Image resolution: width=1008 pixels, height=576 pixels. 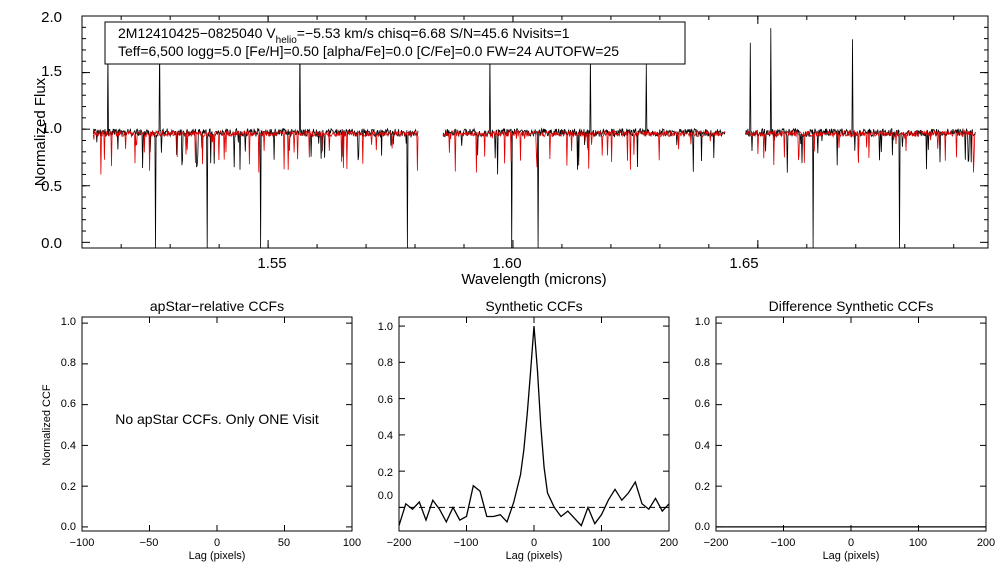 What do you see at coordinates (385, 496) in the screenshot?
I see `p1-ytick-0-0: 0.0` at bounding box center [385, 496].